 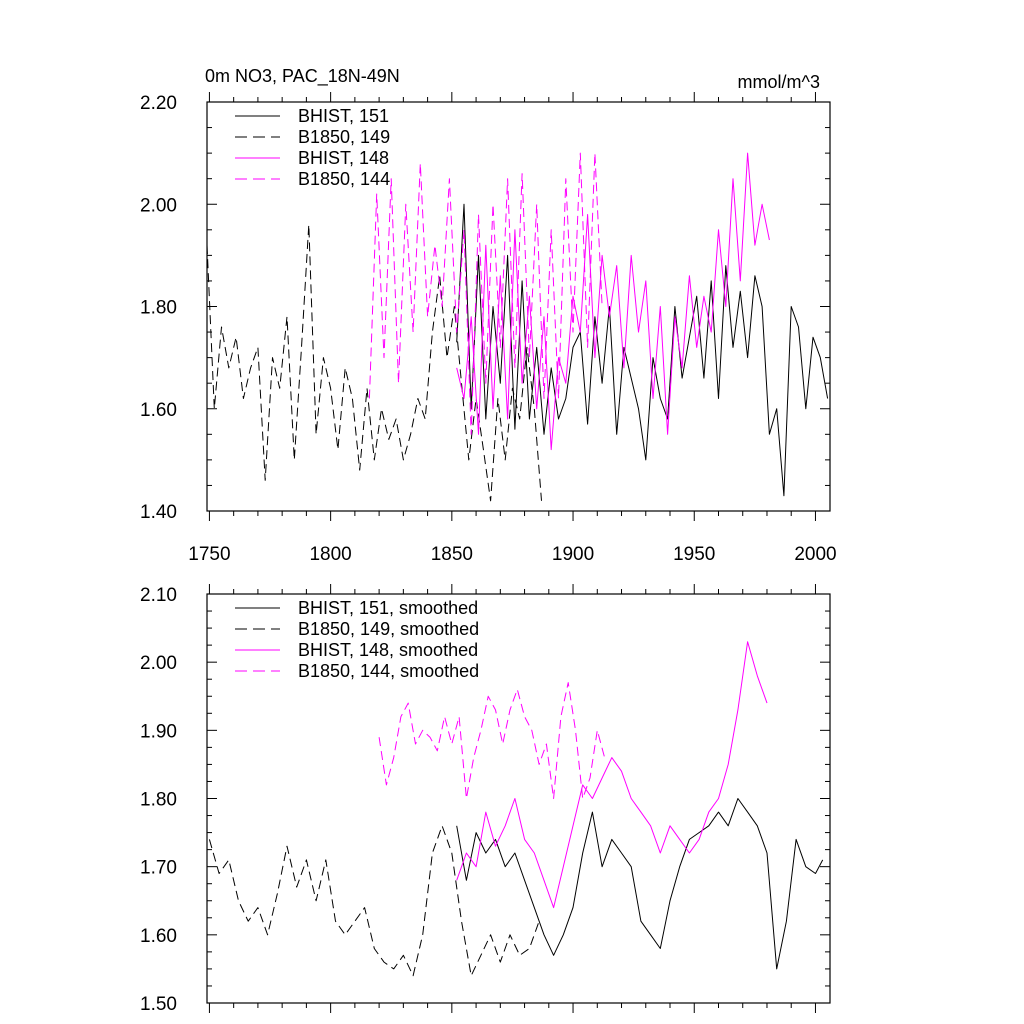 What do you see at coordinates (452, 554) in the screenshot?
I see `top-xtick-label: 1850` at bounding box center [452, 554].